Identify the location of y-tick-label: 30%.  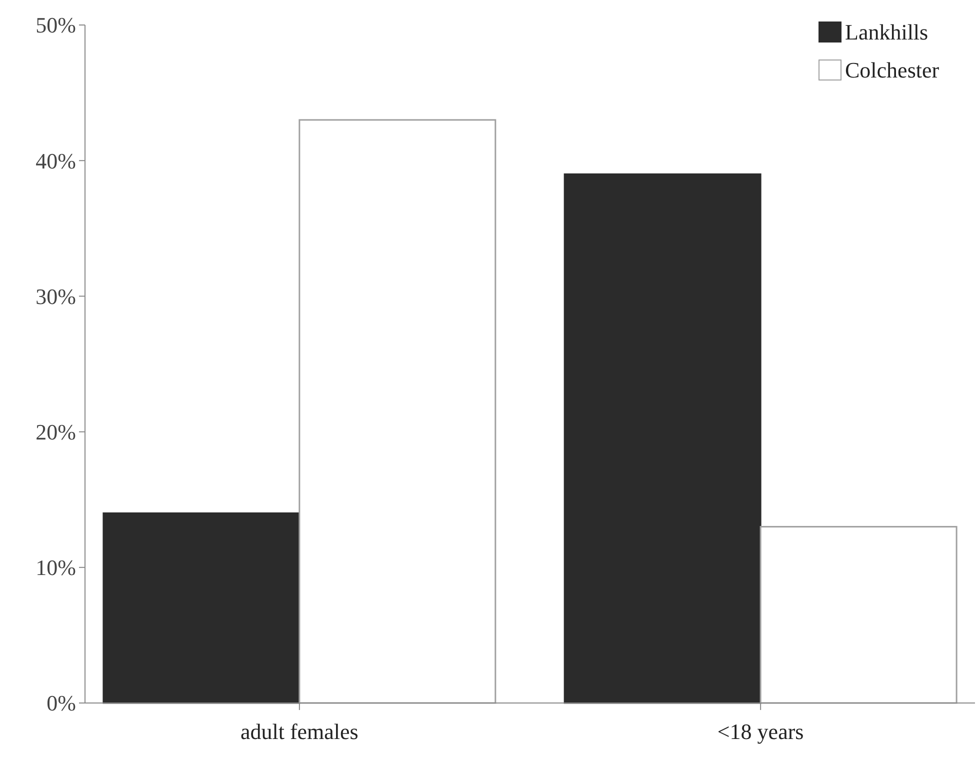
(56, 296).